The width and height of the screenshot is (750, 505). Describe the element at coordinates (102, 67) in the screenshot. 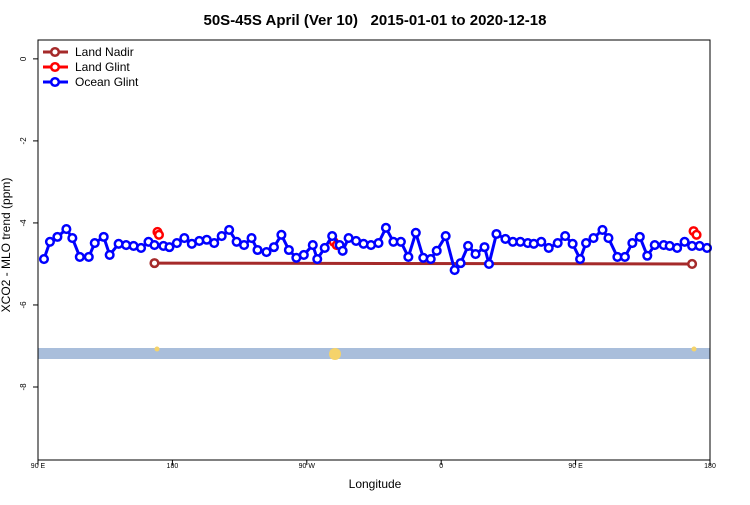

I see `legend-label: Land Glint` at that location.